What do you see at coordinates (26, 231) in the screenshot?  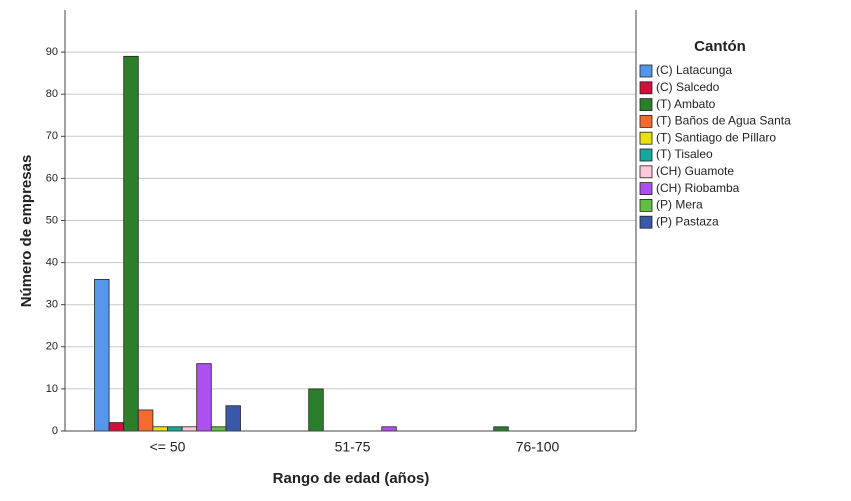 I see `y-axis-title: Número de empresas` at bounding box center [26, 231].